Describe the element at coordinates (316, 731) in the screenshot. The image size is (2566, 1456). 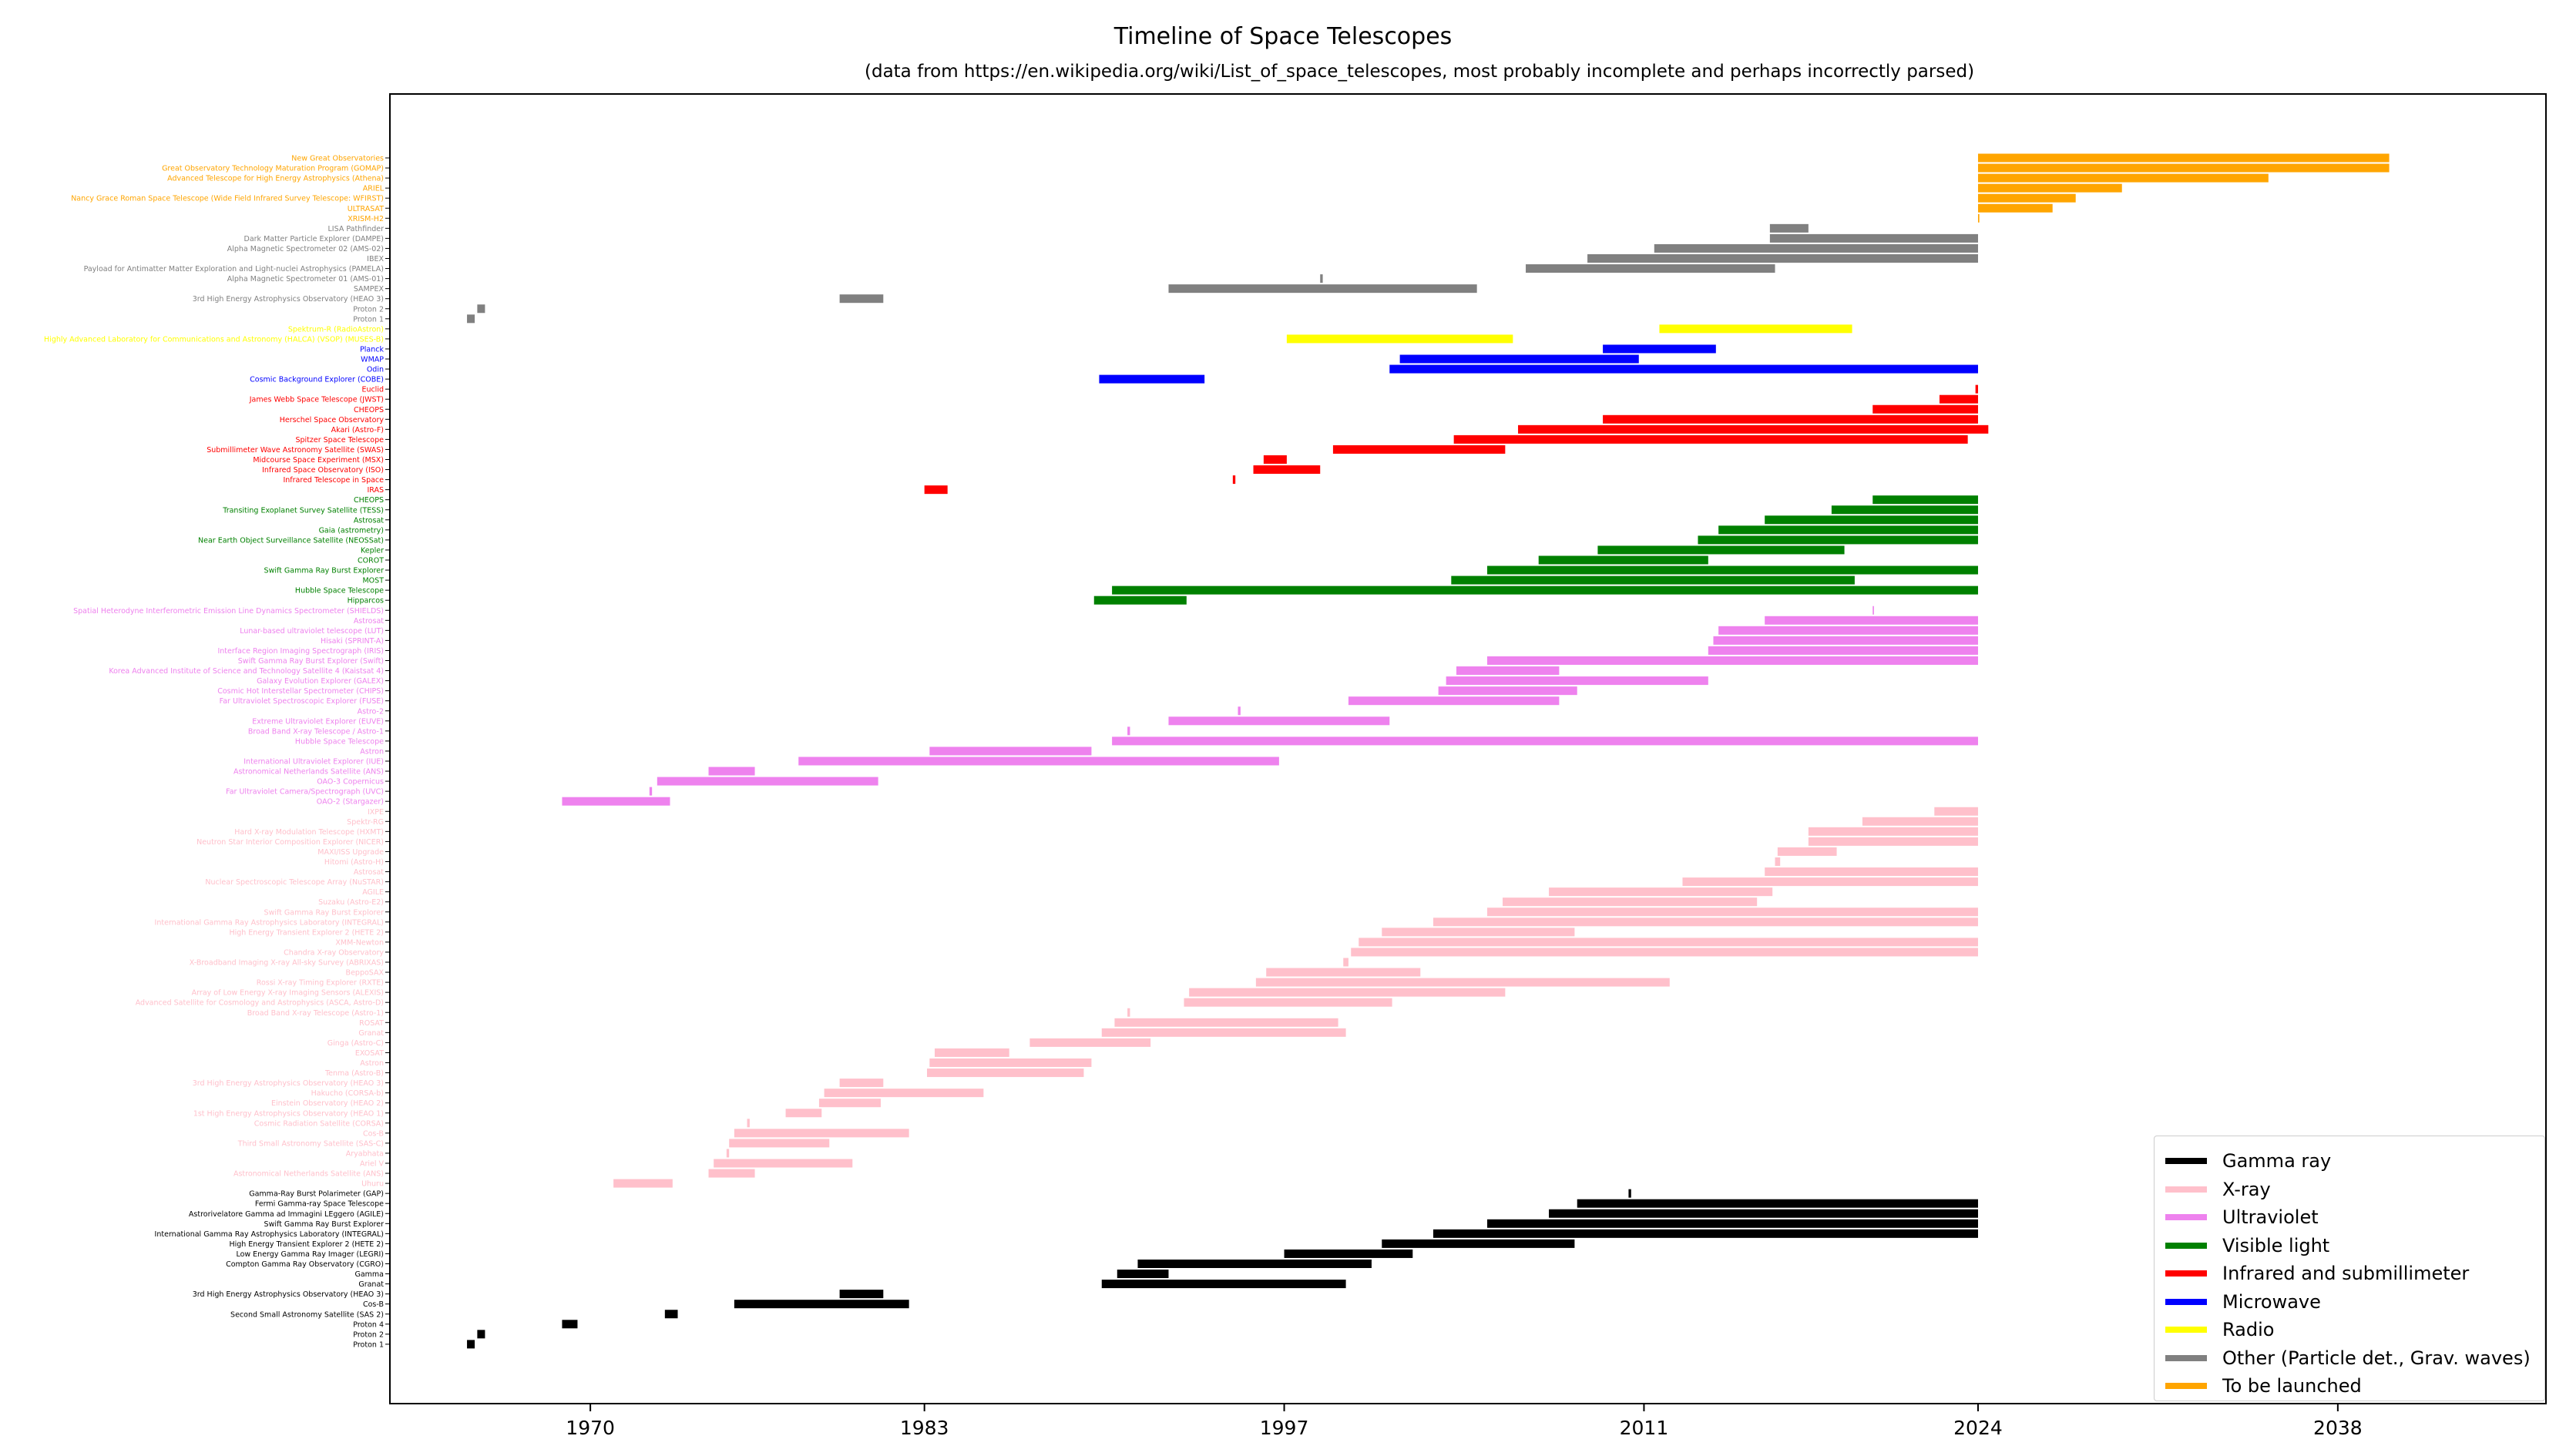
I see `y-tick-label: Broad Band X-ray Telescope / Astro-1` at that location.